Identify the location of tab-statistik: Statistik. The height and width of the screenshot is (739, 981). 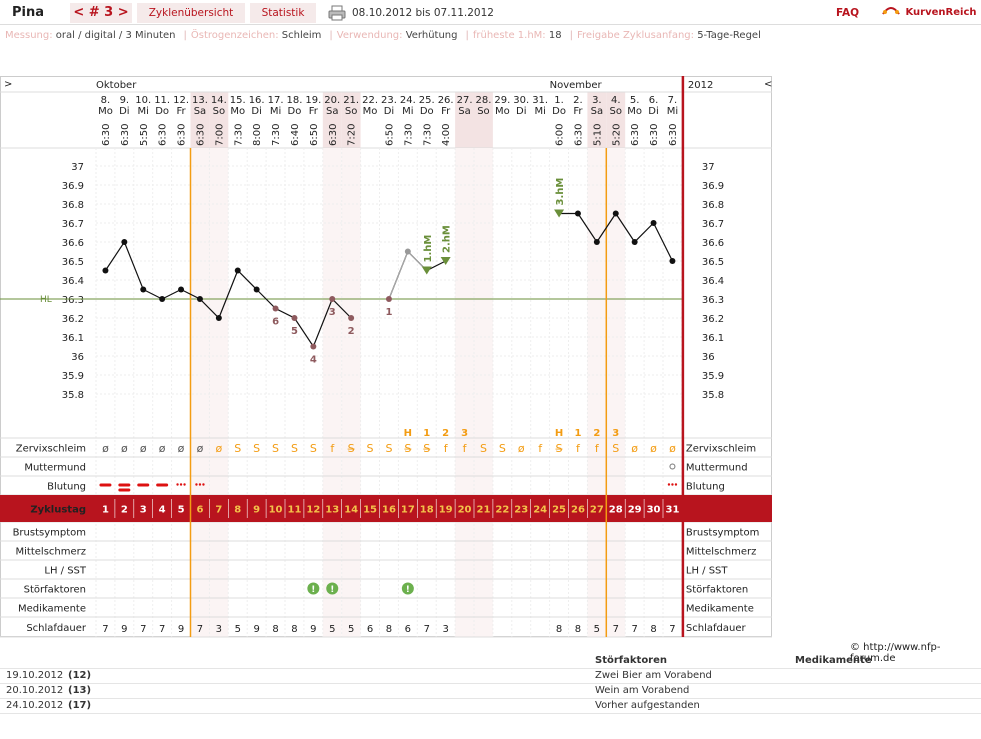
(283, 13).